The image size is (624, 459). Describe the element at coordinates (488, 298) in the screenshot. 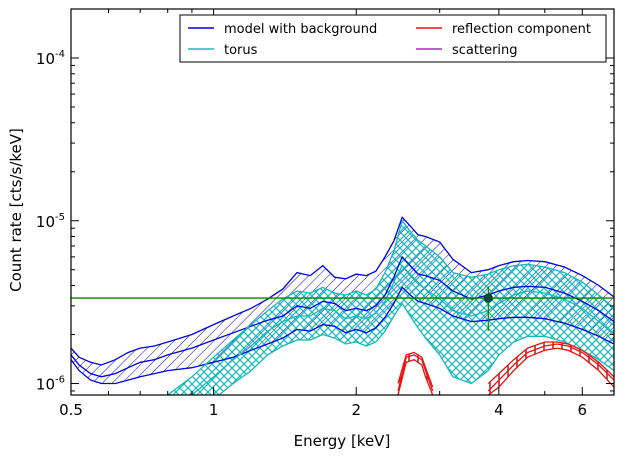

I see `data-point-marker` at that location.